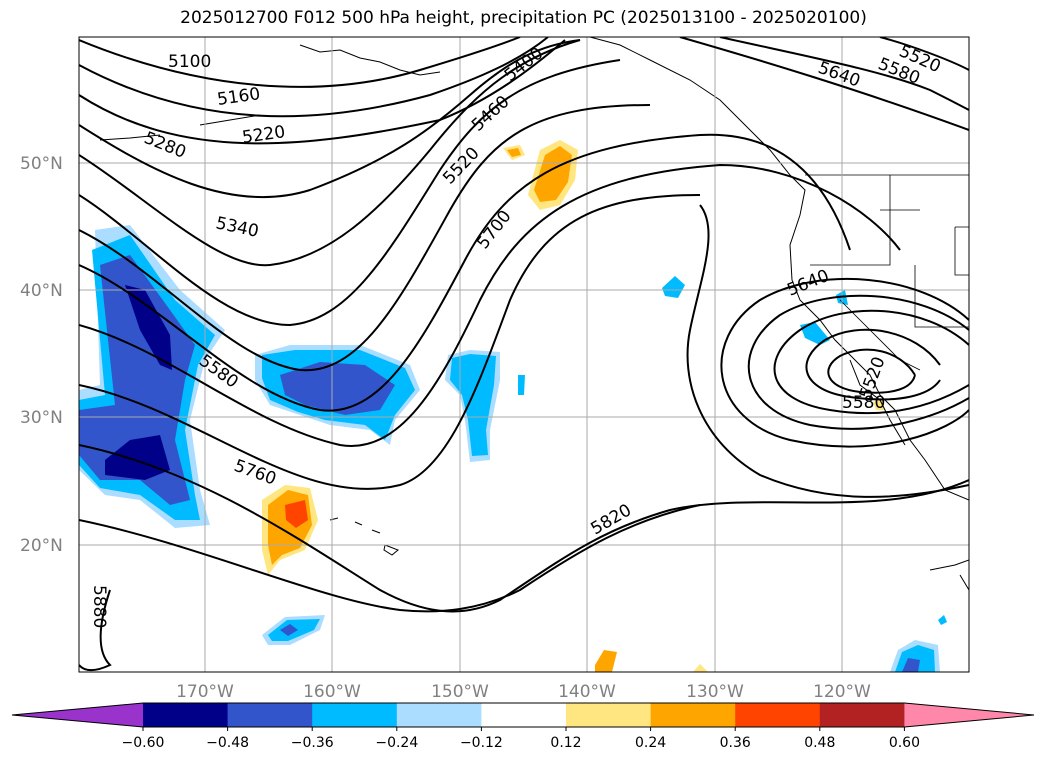  Describe the element at coordinates (949, 575) in the screenshot. I see `coastline-mexico-south` at that location.